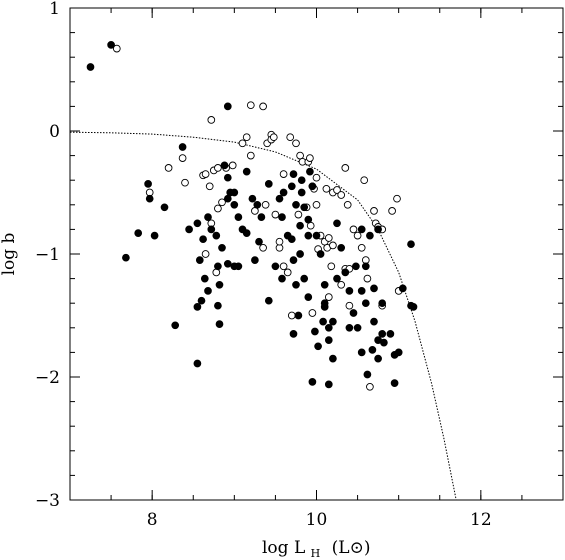 This screenshot has height=560, width=565. What do you see at coordinates (54, 9) in the screenshot?
I see `y-tick-label: 1` at bounding box center [54, 9].